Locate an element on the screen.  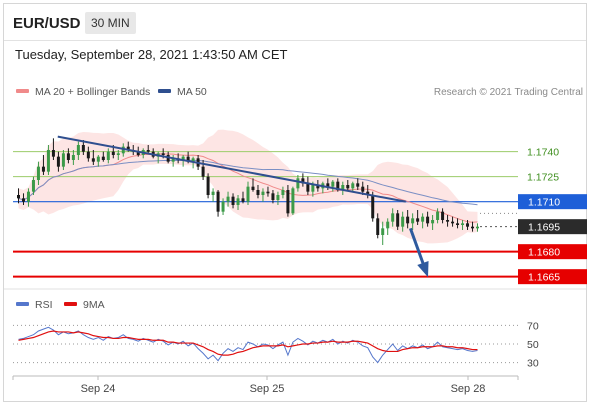
header-bar: EUR/USD 30 MIN is located at coordinates (295, 22).